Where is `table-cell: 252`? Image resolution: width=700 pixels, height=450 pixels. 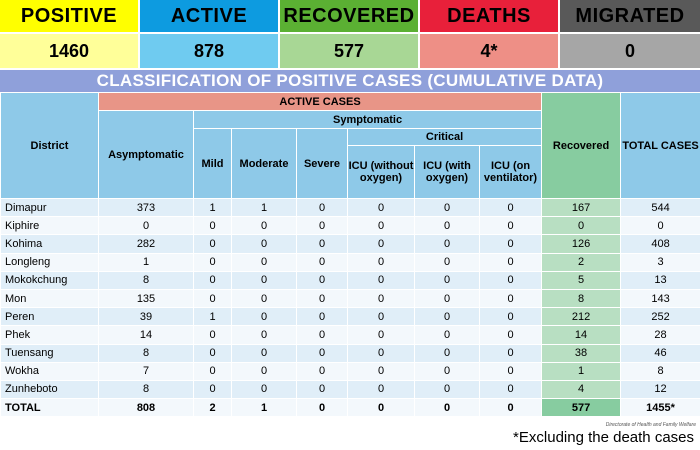
table-cell: 252 is located at coordinates (660, 317).